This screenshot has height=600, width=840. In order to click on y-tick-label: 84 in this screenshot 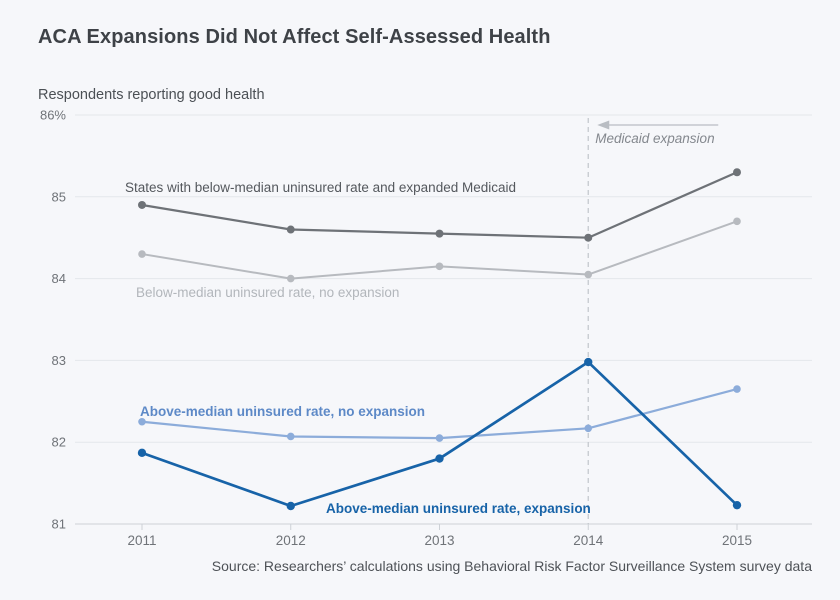, I will do `click(59, 278)`.